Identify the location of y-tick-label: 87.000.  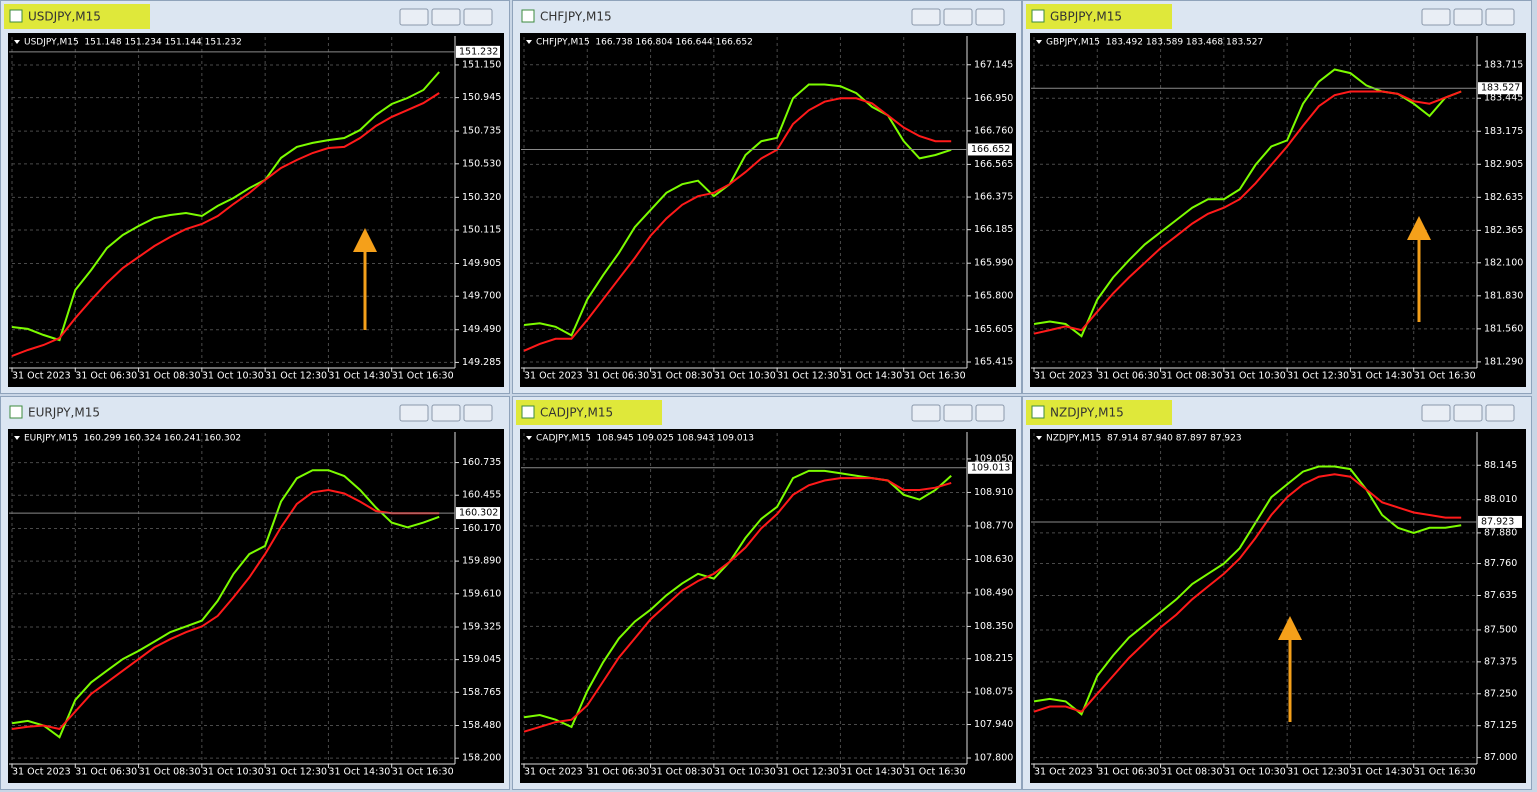
(1500, 757).